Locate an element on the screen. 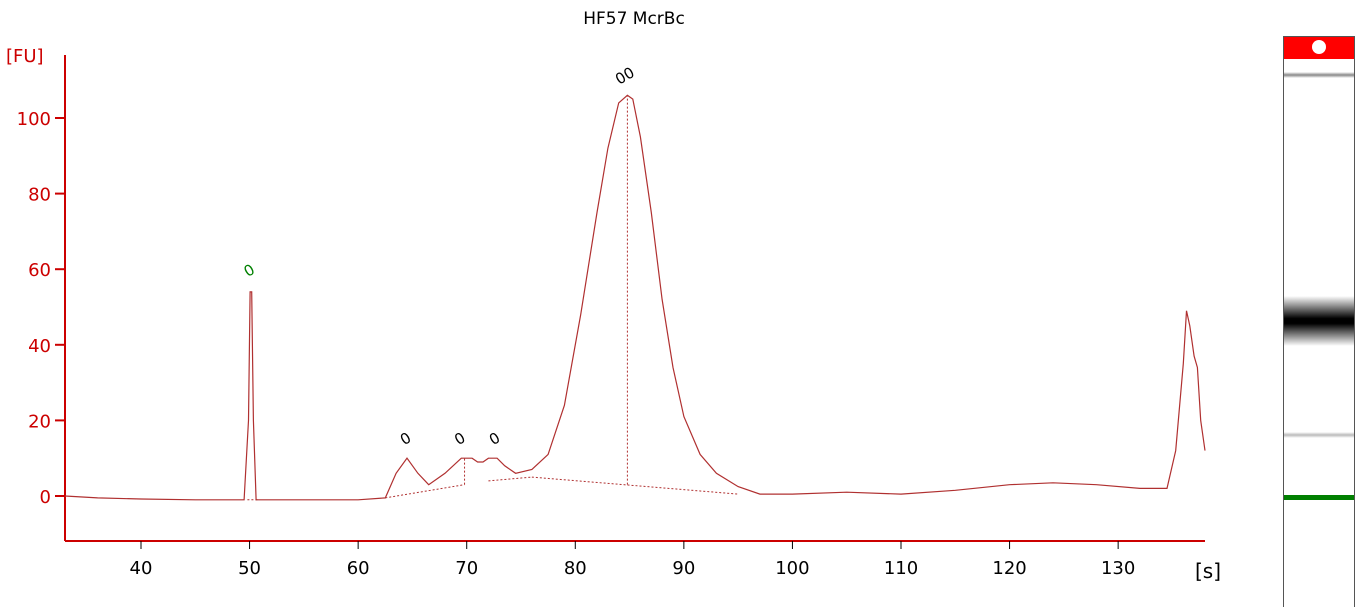  x-tick-label: 50 is located at coordinates (249, 568).